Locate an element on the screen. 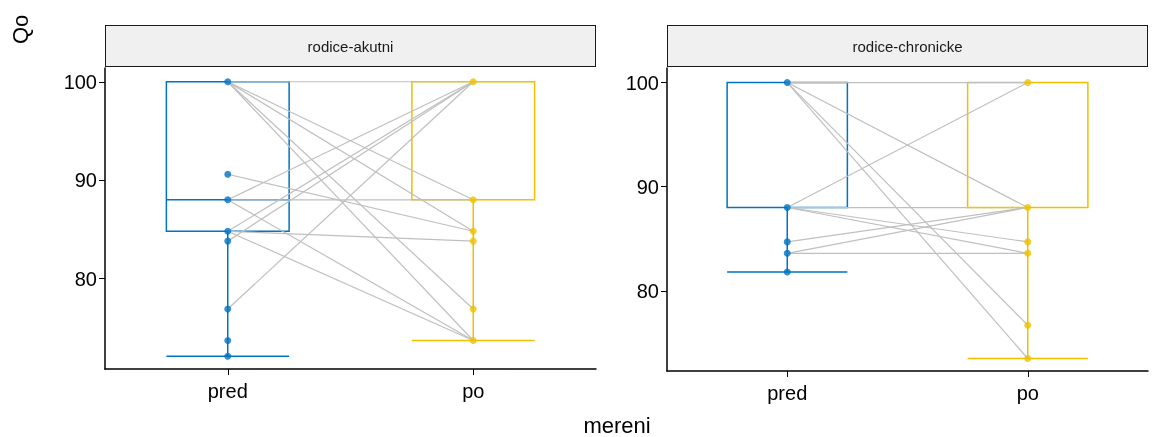 The image size is (1153, 437). x-axis-title: mereni is located at coordinates (617, 425).